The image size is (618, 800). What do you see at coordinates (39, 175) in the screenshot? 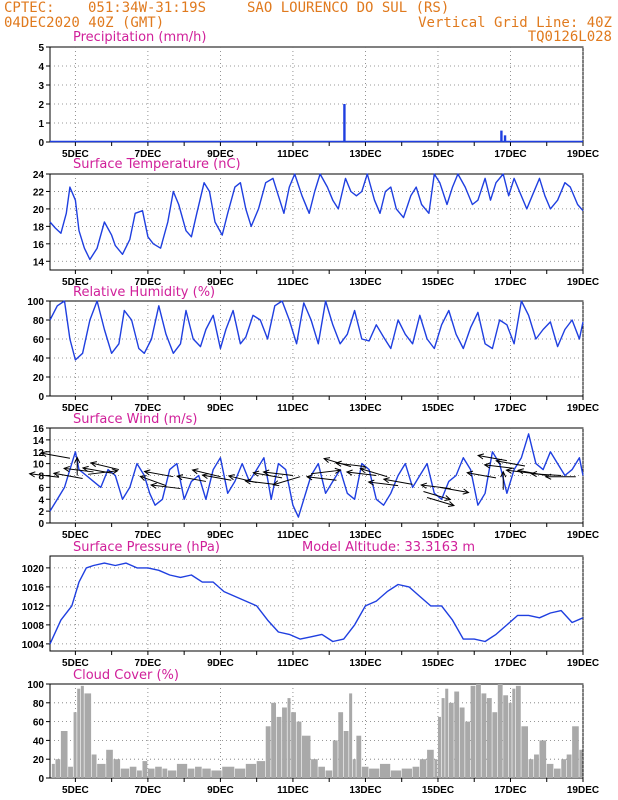
I see `y-tick-label: 24` at bounding box center [39, 175].